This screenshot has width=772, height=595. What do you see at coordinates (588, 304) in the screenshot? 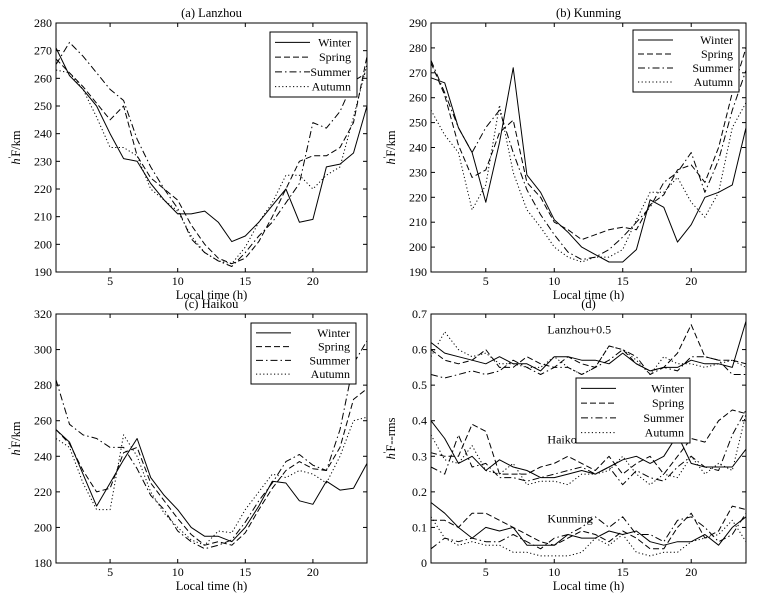
I see `chart-title: (d)` at bounding box center [588, 304].